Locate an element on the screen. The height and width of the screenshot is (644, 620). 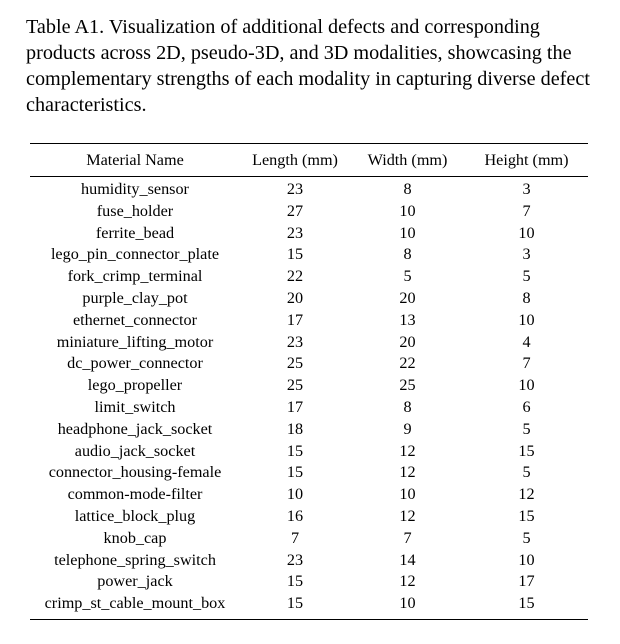
height-cell: 12 is located at coordinates (526, 494).